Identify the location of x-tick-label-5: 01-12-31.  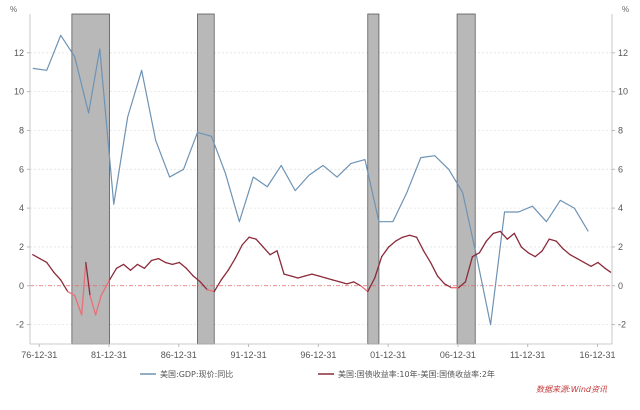
(388, 355).